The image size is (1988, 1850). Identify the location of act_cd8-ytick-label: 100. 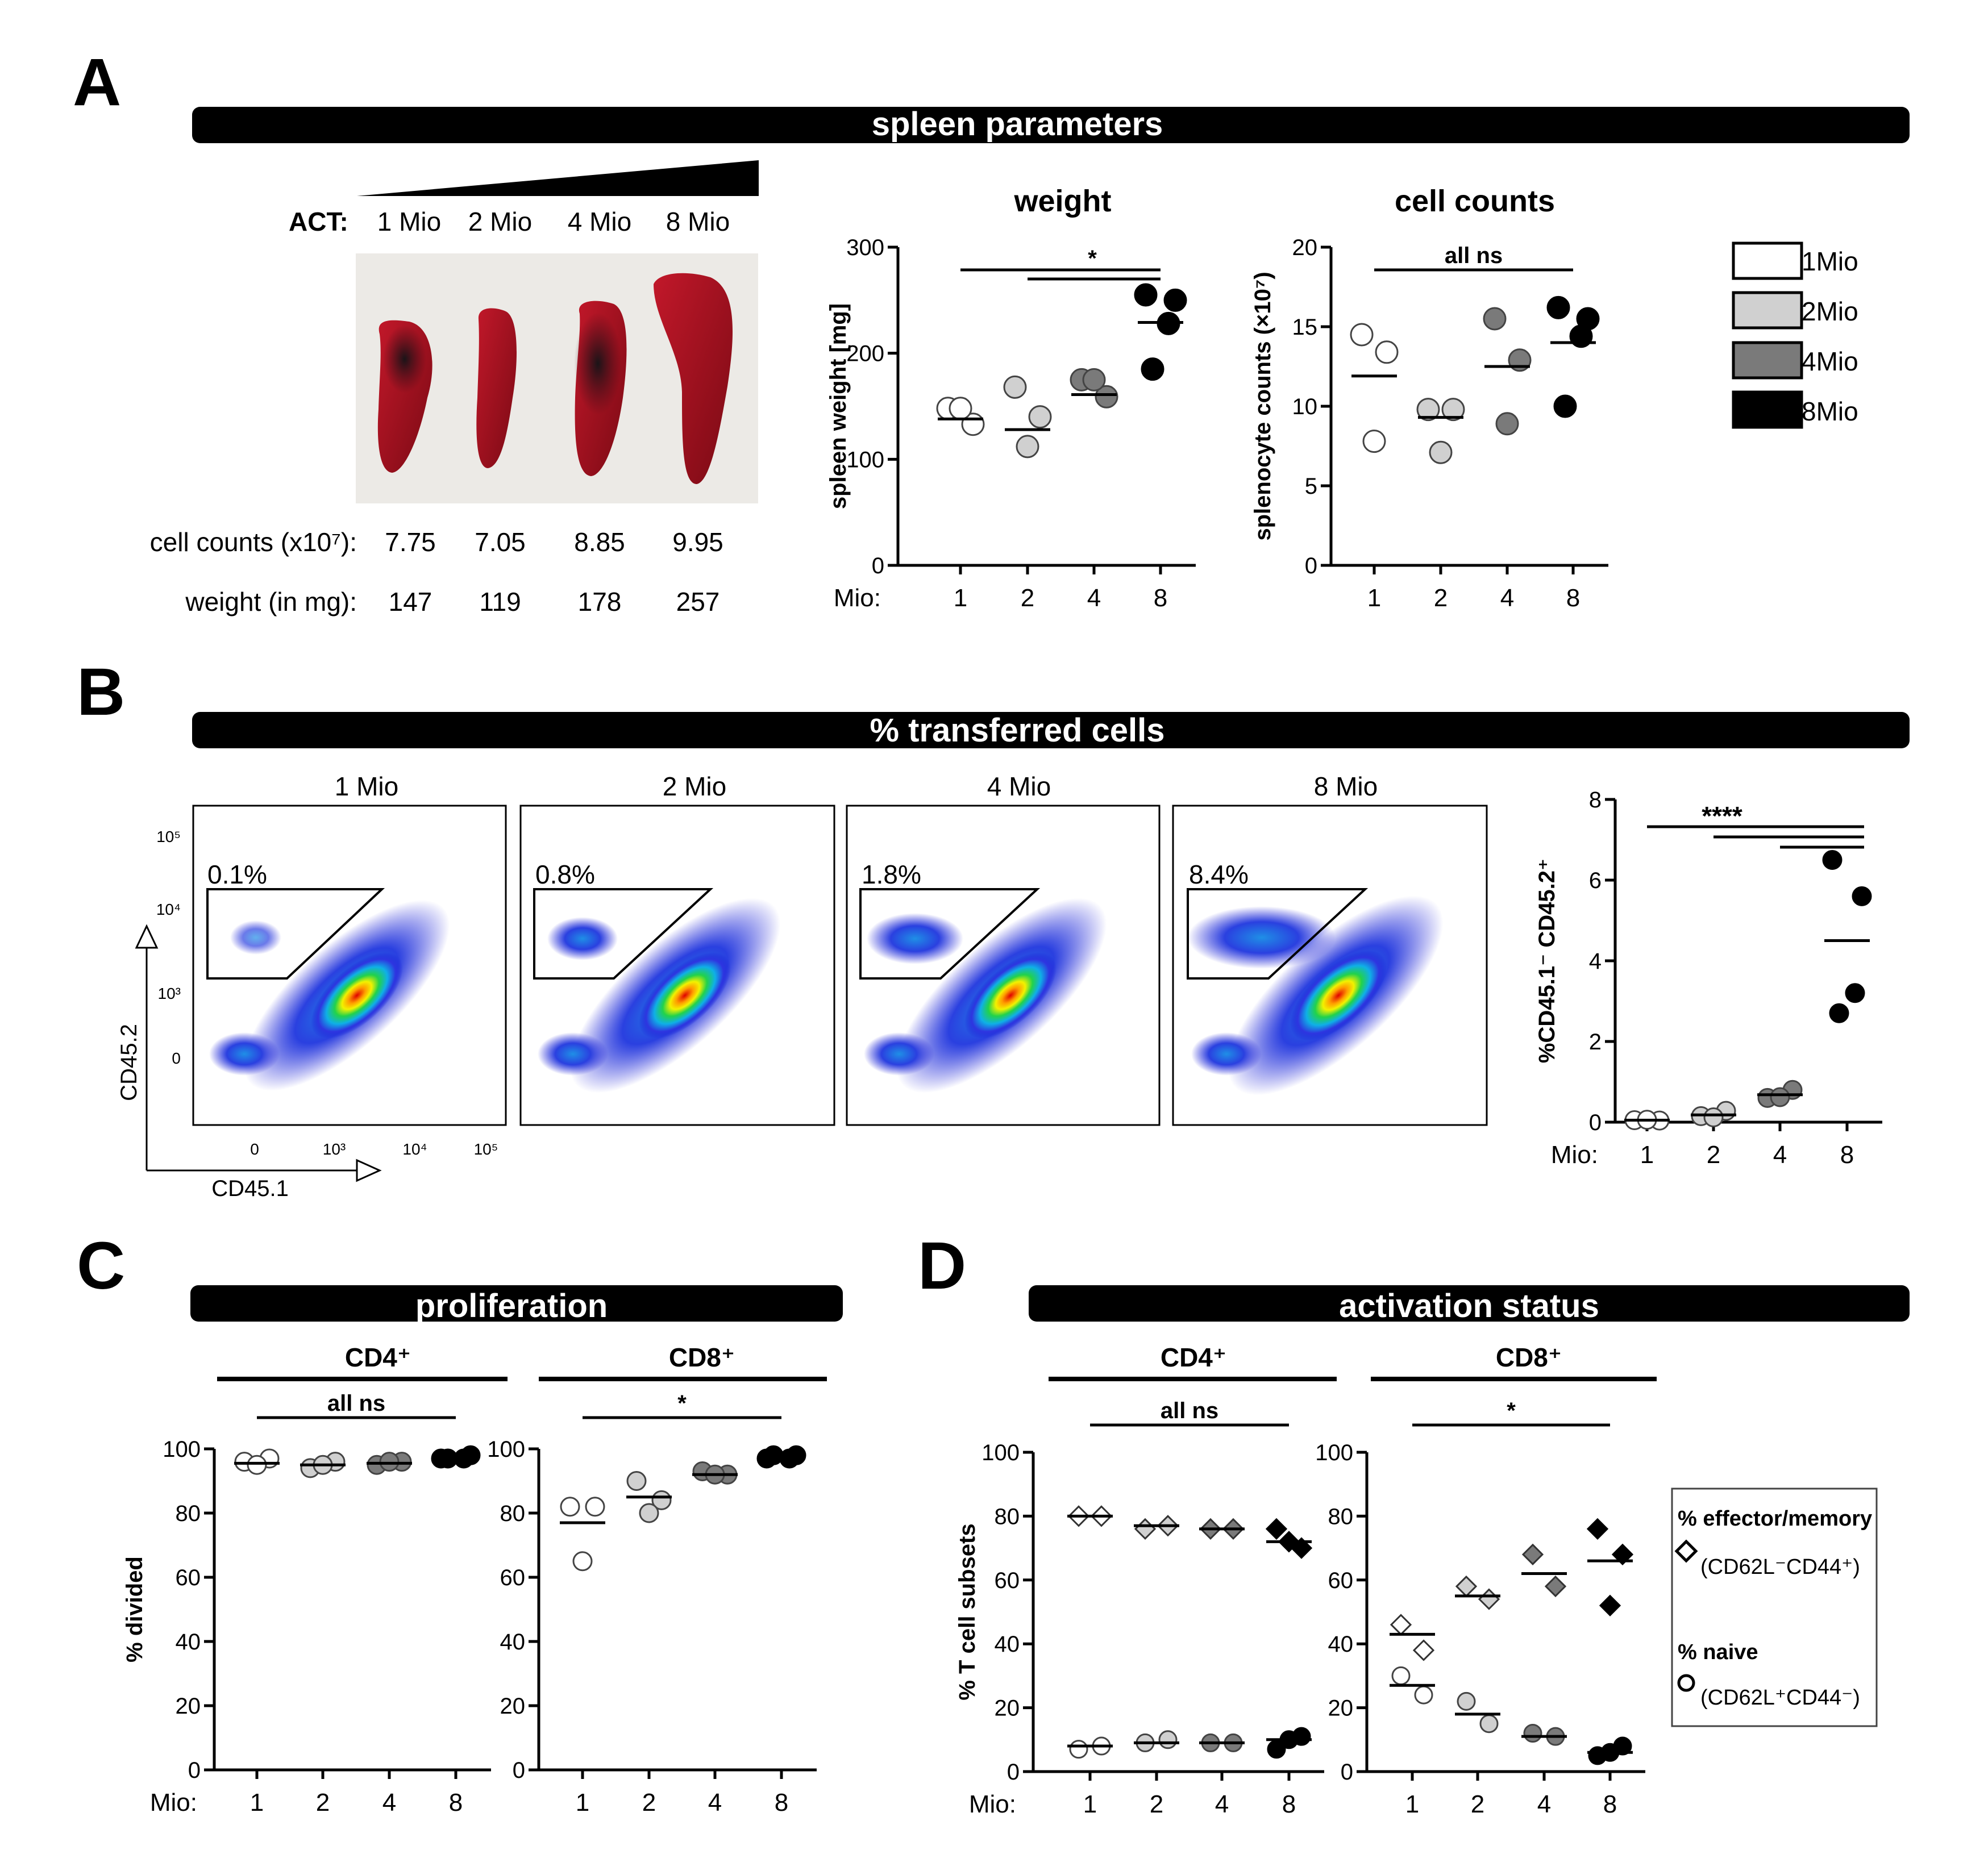
(1334, 1453).